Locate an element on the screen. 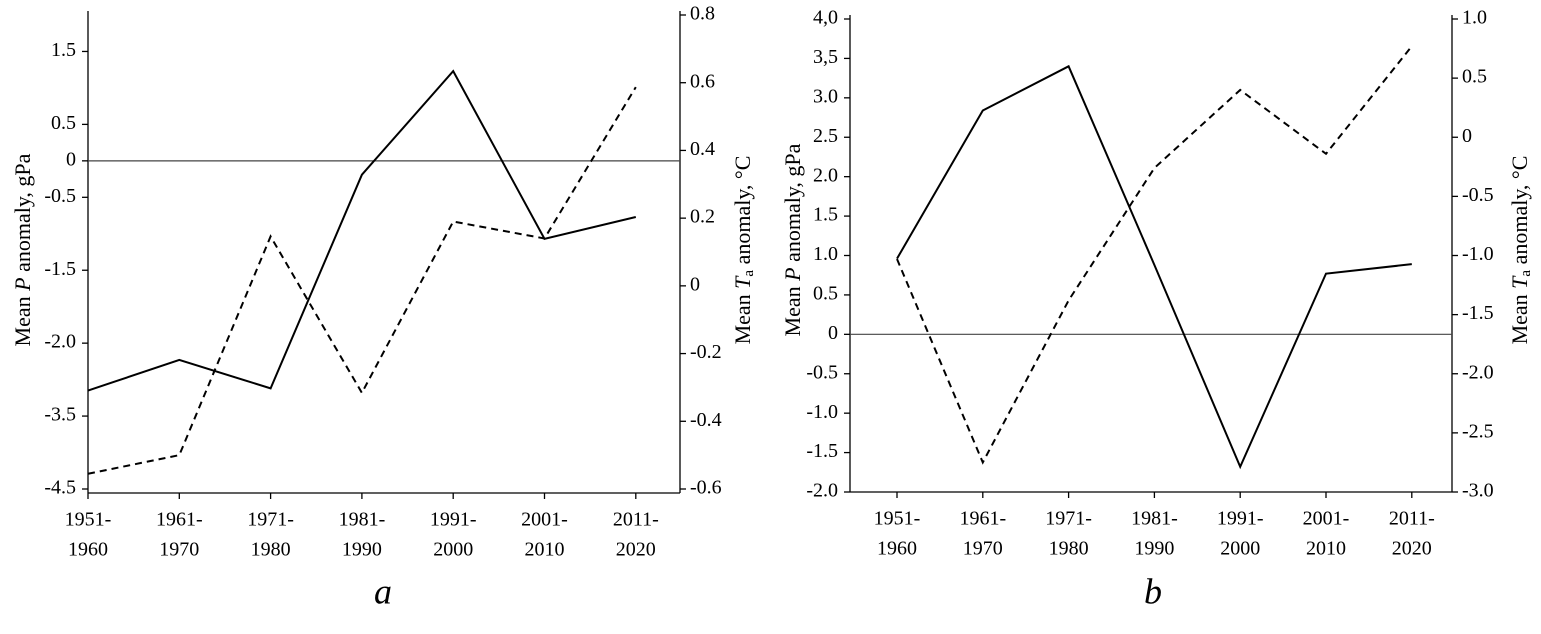 The height and width of the screenshot is (634, 1541). y-tick-label: -4.5 is located at coordinates (60, 488).